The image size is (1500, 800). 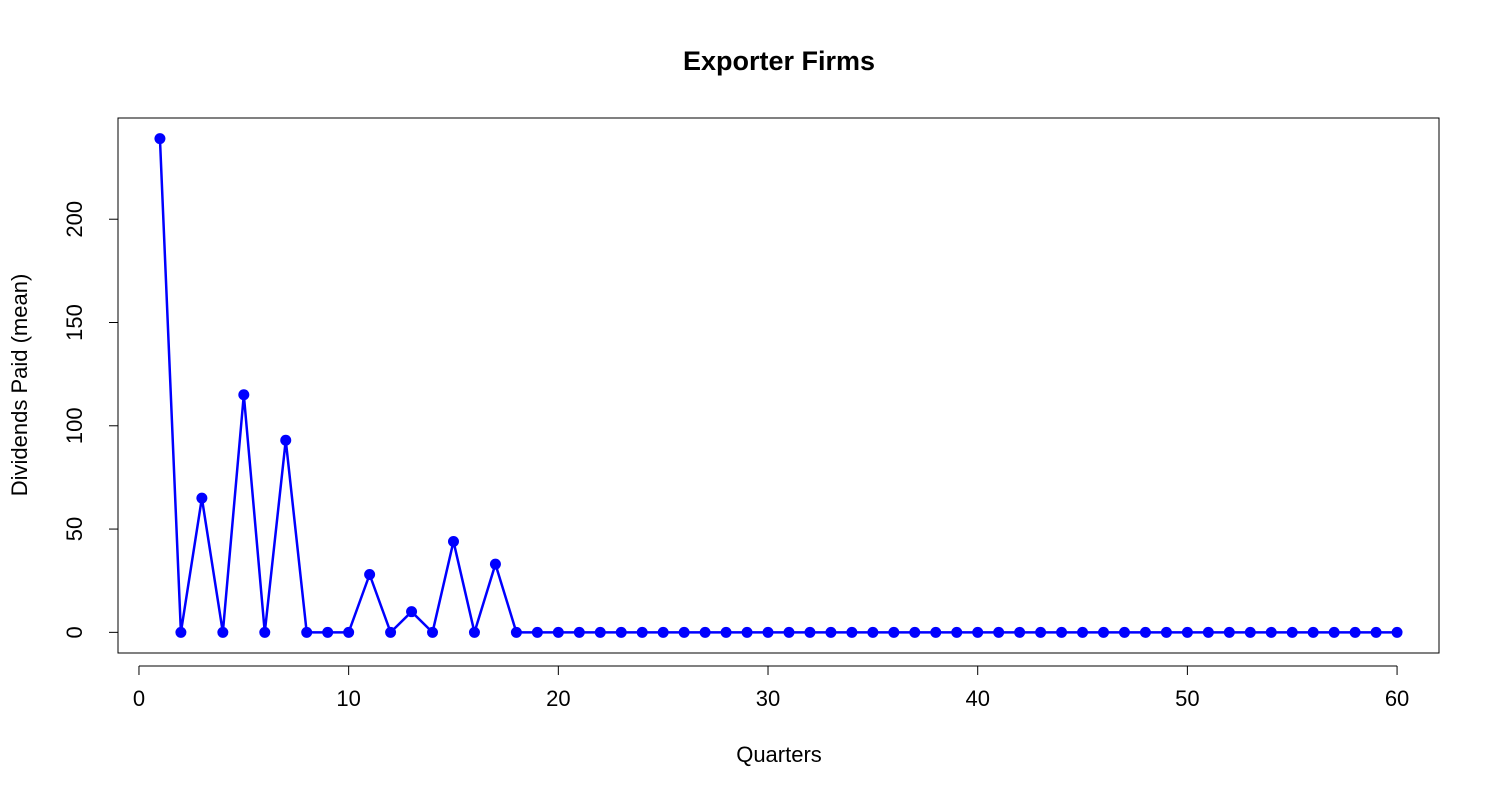 I want to click on x-tick-label: 0, so click(x=139, y=698).